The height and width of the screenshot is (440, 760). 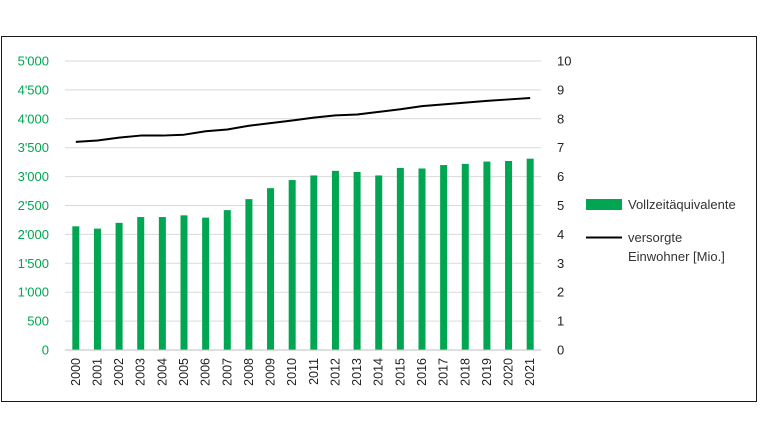 I want to click on bar-2017, so click(x=444, y=257).